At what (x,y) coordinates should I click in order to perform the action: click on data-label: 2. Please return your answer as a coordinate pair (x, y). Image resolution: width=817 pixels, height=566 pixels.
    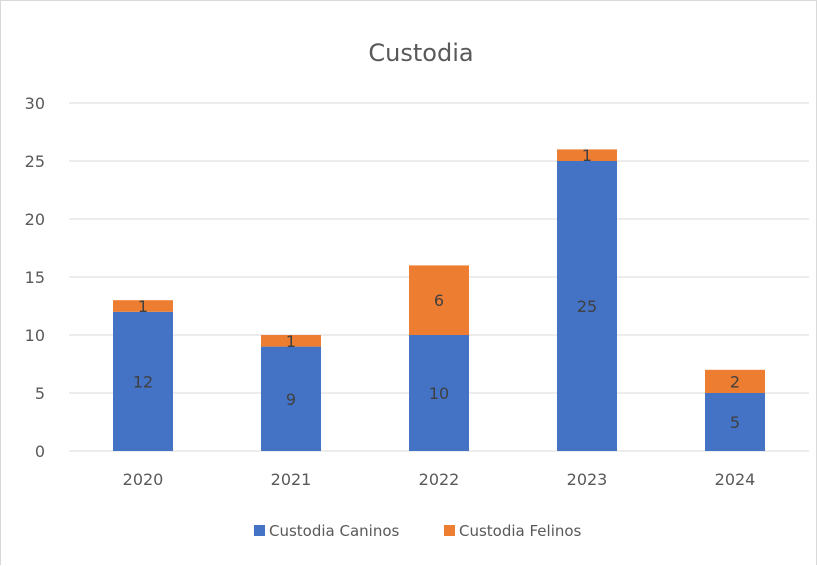
    Looking at the image, I should click on (735, 381).